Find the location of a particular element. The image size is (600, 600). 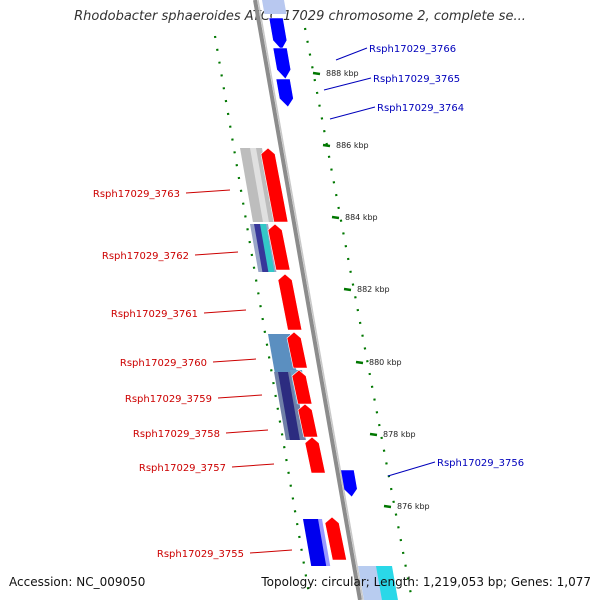

tick-label: 882 kbp is located at coordinates (373, 289).